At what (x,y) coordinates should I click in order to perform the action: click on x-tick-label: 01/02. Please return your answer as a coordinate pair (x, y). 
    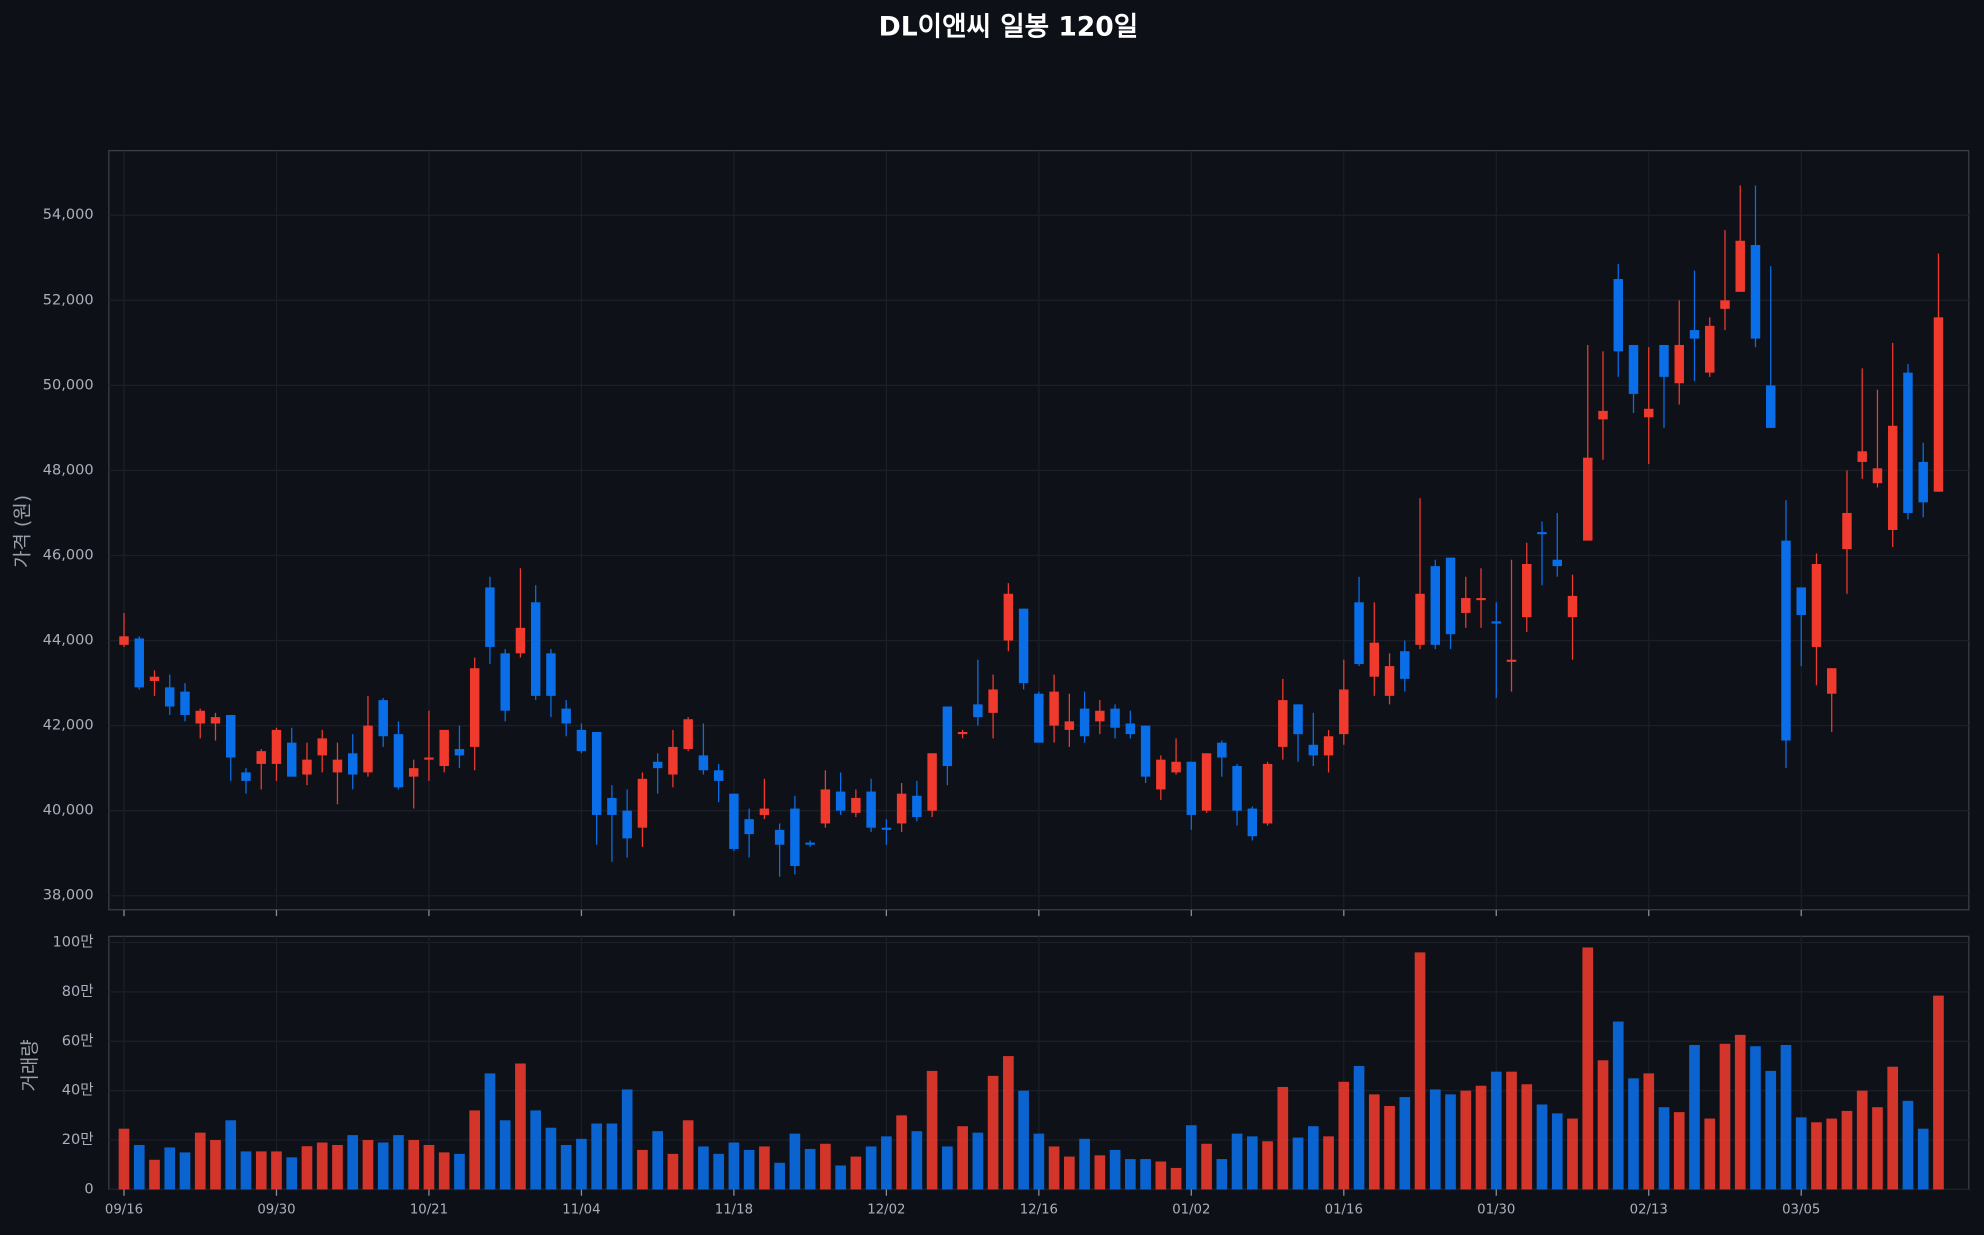
    Looking at the image, I should click on (1191, 1210).